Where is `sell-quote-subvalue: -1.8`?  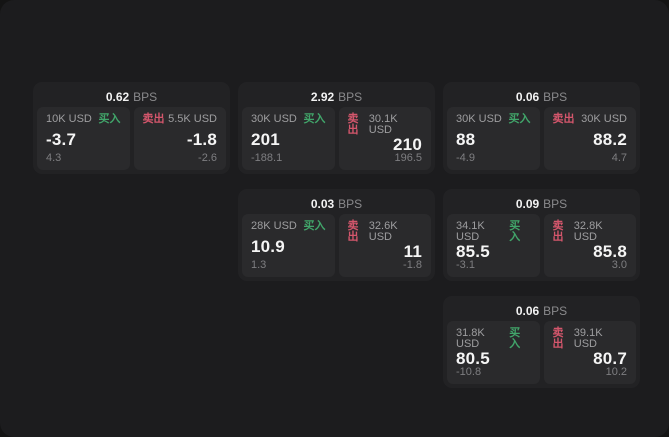 sell-quote-subvalue: -1.8 is located at coordinates (412, 265).